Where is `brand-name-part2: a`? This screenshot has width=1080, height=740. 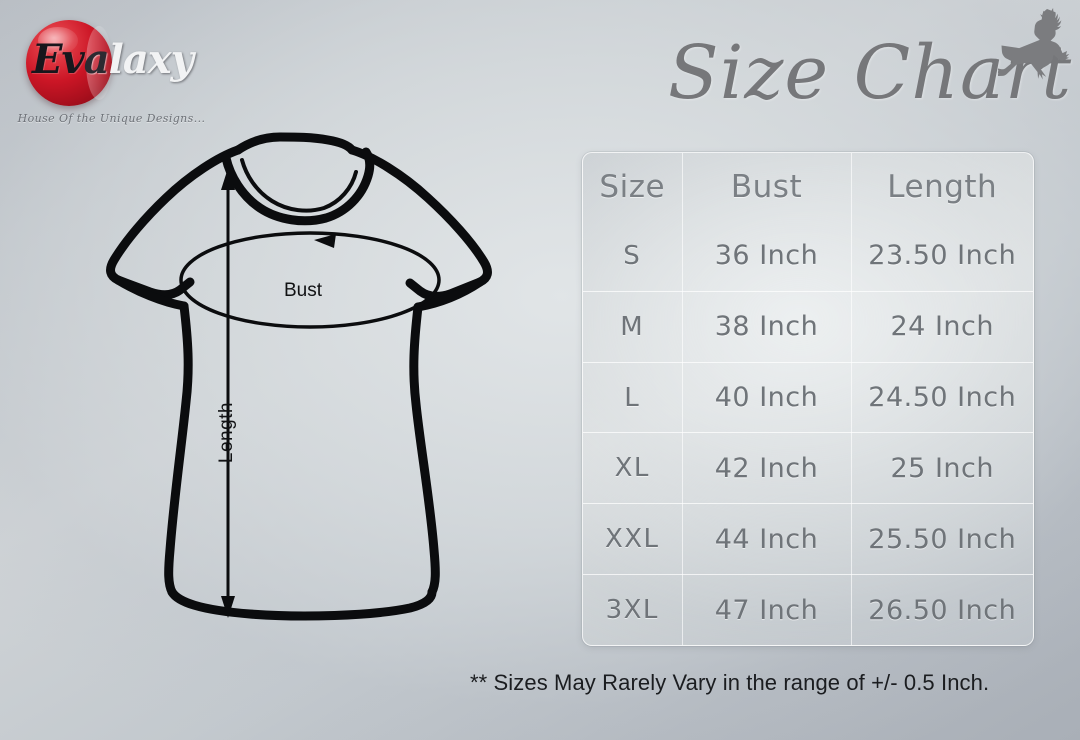 brand-name-part2: a is located at coordinates (96, 59).